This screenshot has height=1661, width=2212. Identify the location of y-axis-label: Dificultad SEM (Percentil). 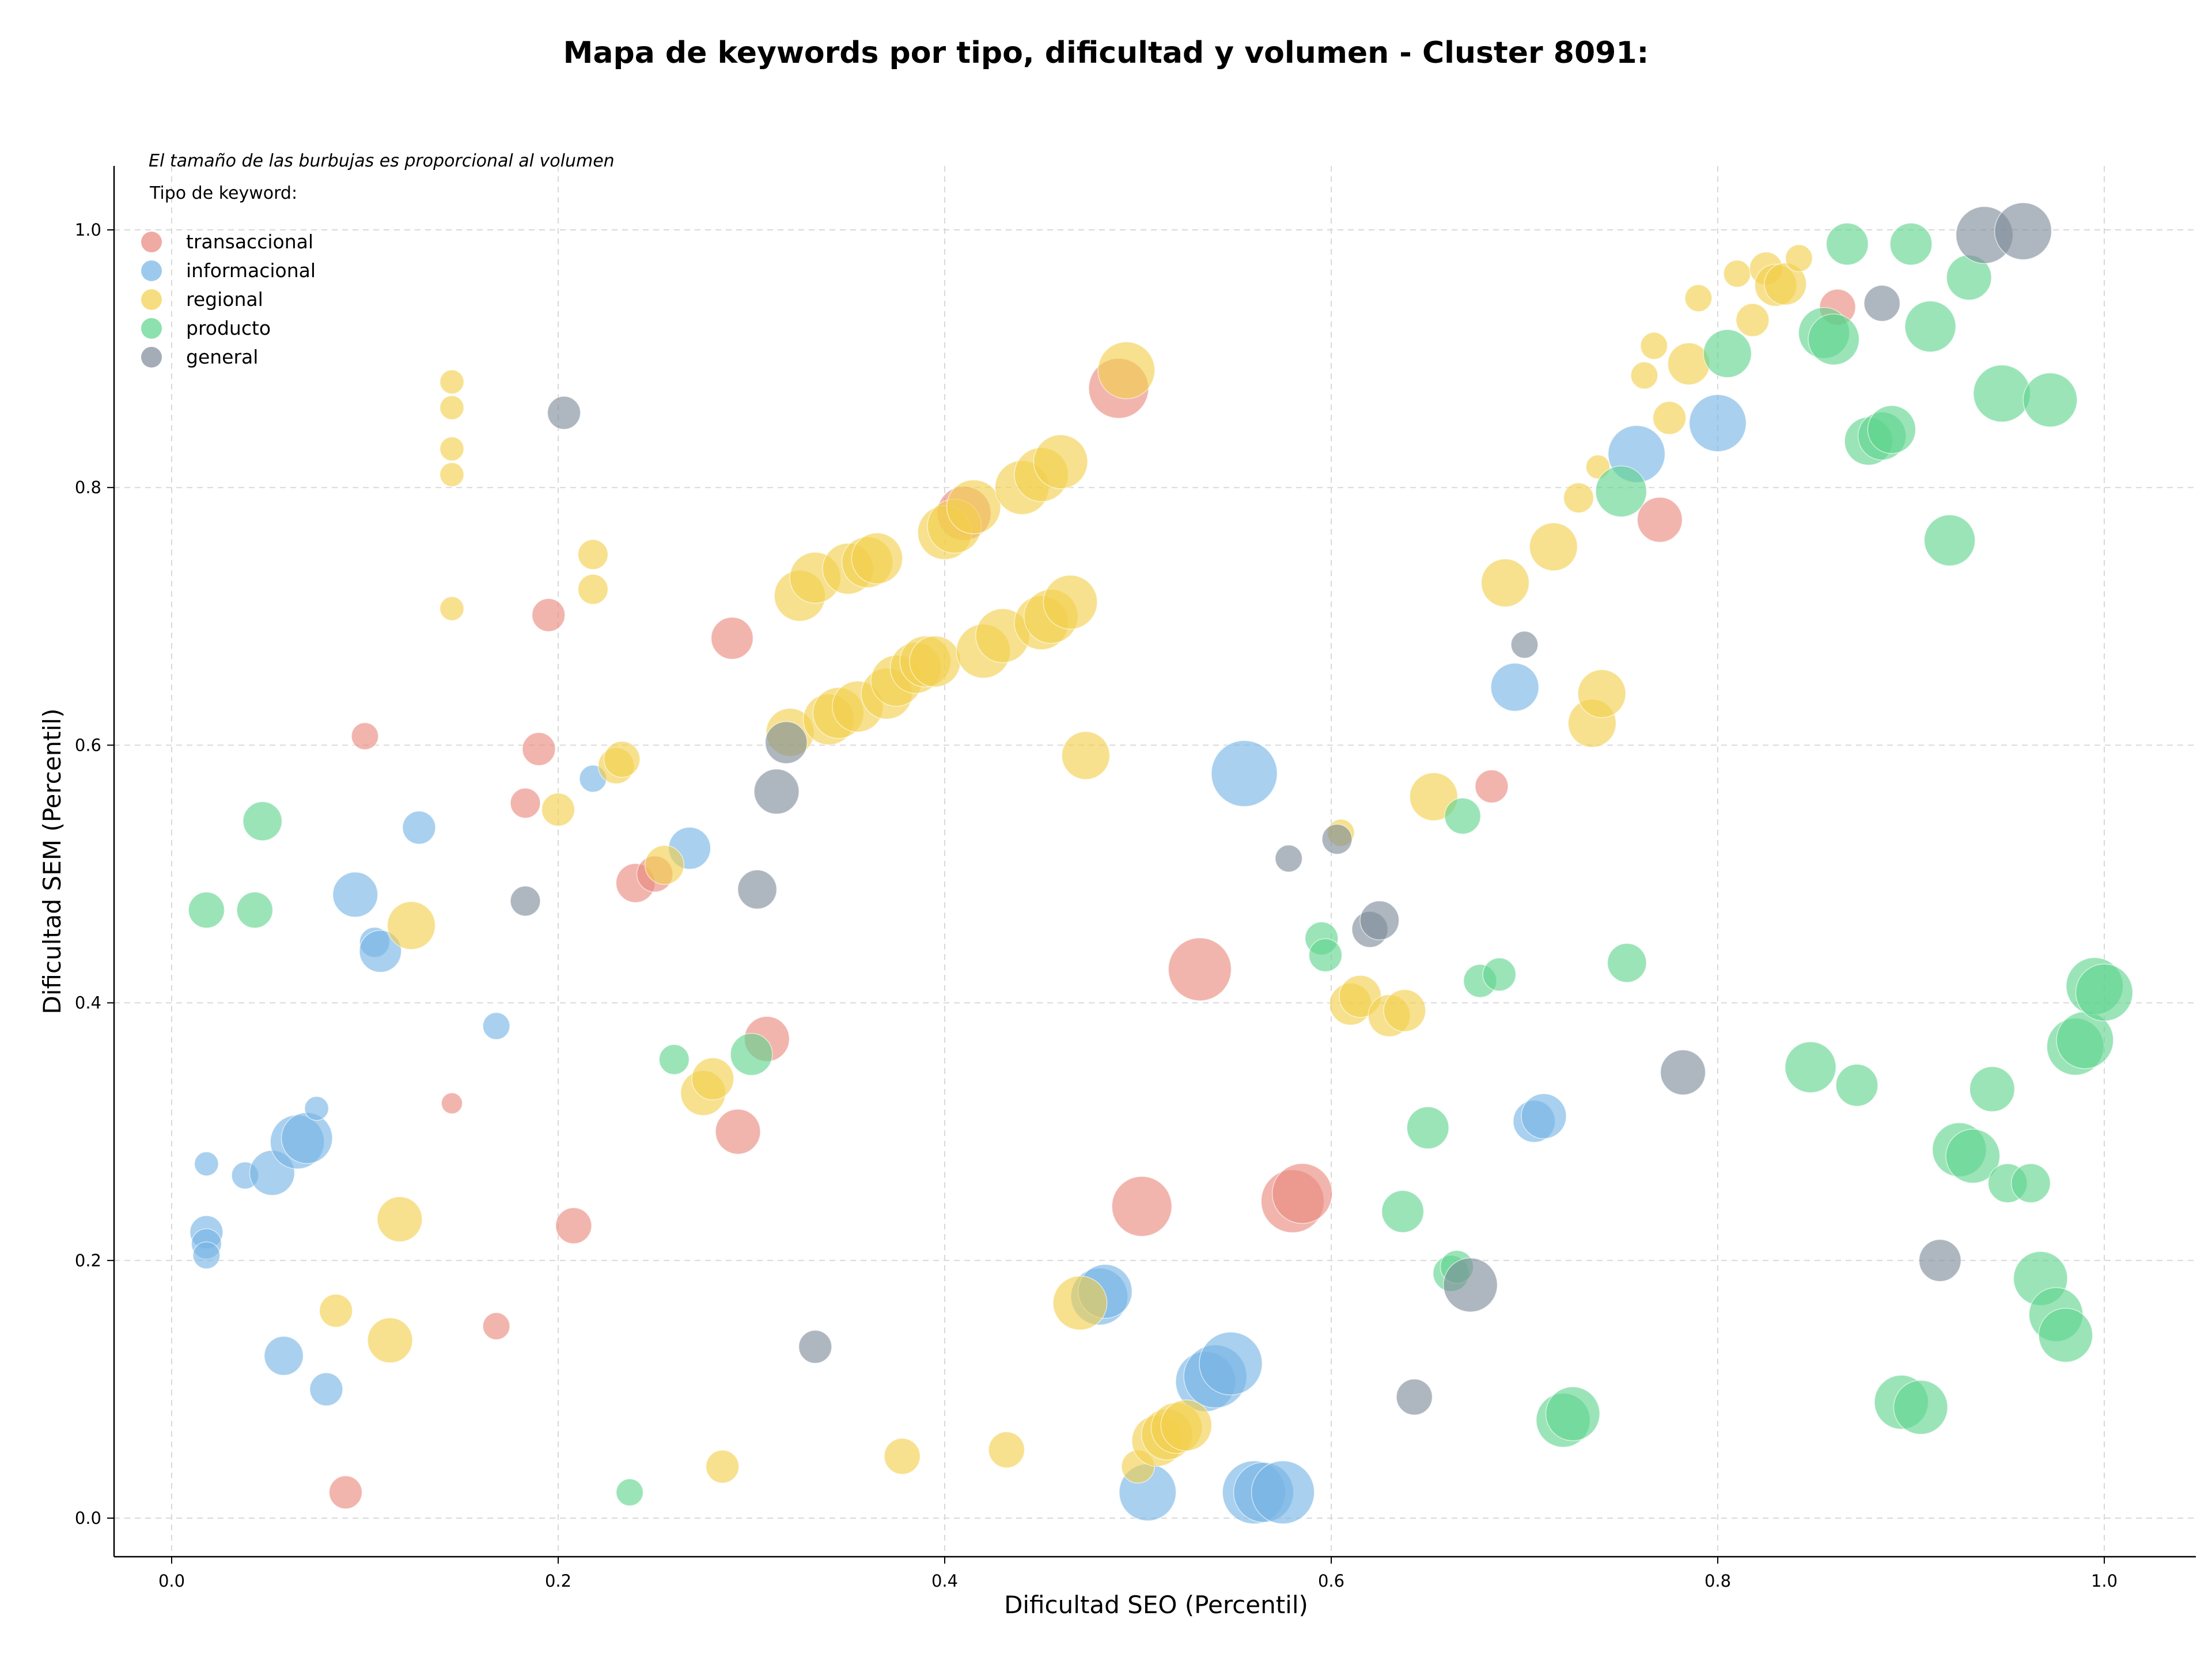
(52, 862).